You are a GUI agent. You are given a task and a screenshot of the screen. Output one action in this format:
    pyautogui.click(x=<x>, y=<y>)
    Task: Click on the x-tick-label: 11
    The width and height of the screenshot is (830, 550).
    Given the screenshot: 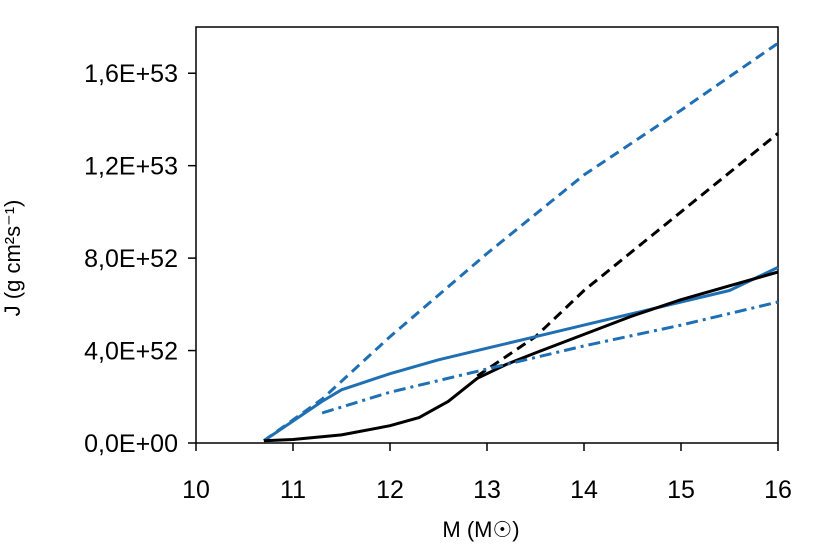 What is the action you would take?
    pyautogui.click(x=293, y=490)
    